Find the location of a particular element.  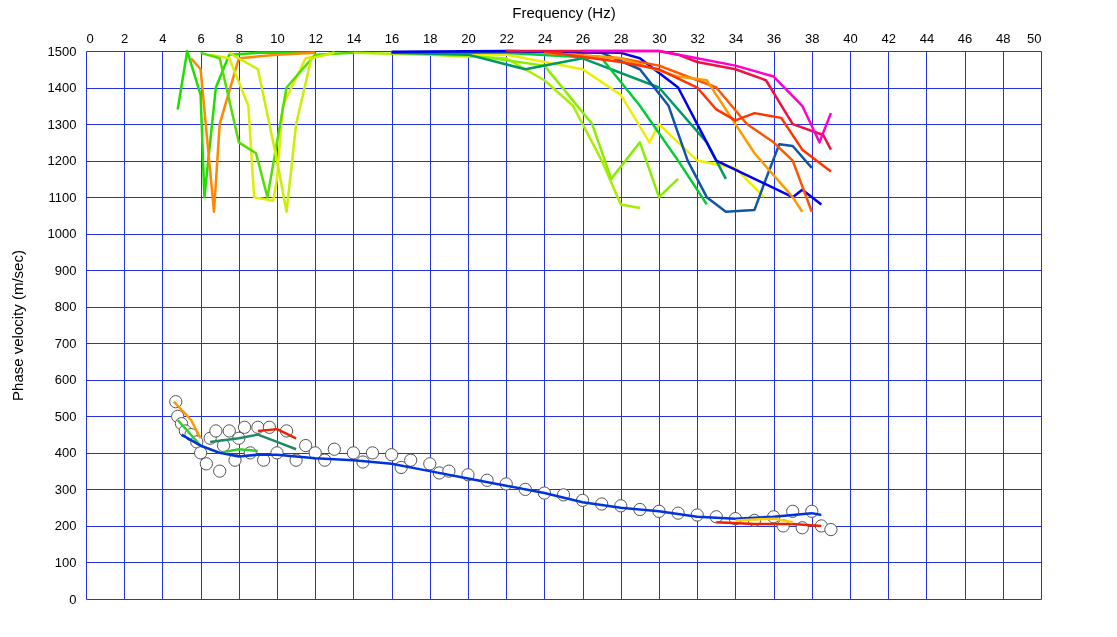

x-tick-label: 24 is located at coordinates (545, 38).